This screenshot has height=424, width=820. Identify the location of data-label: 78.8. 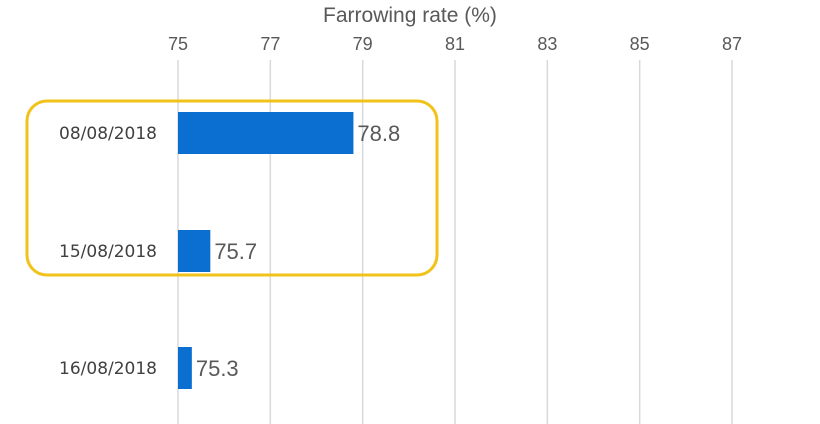
(378, 133).